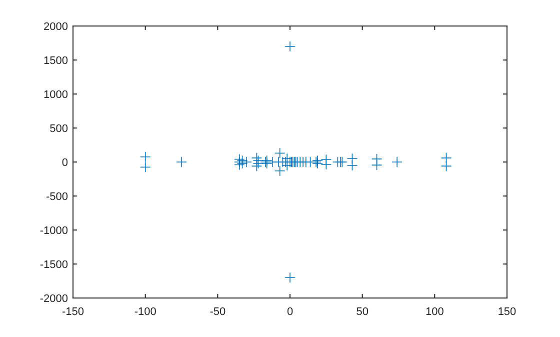  What do you see at coordinates (56, 95) in the screenshot?
I see `y-tick-label: 1000` at bounding box center [56, 95].